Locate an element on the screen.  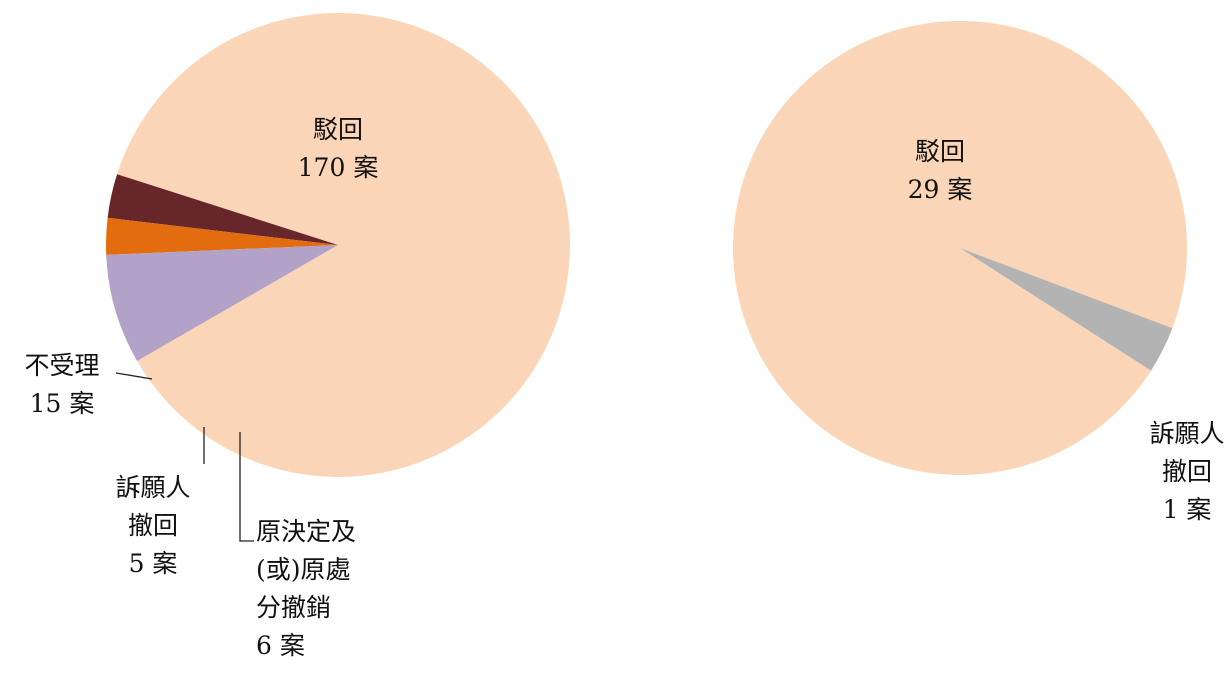
slice-label-line: (或)原處 is located at coordinates (303, 569).